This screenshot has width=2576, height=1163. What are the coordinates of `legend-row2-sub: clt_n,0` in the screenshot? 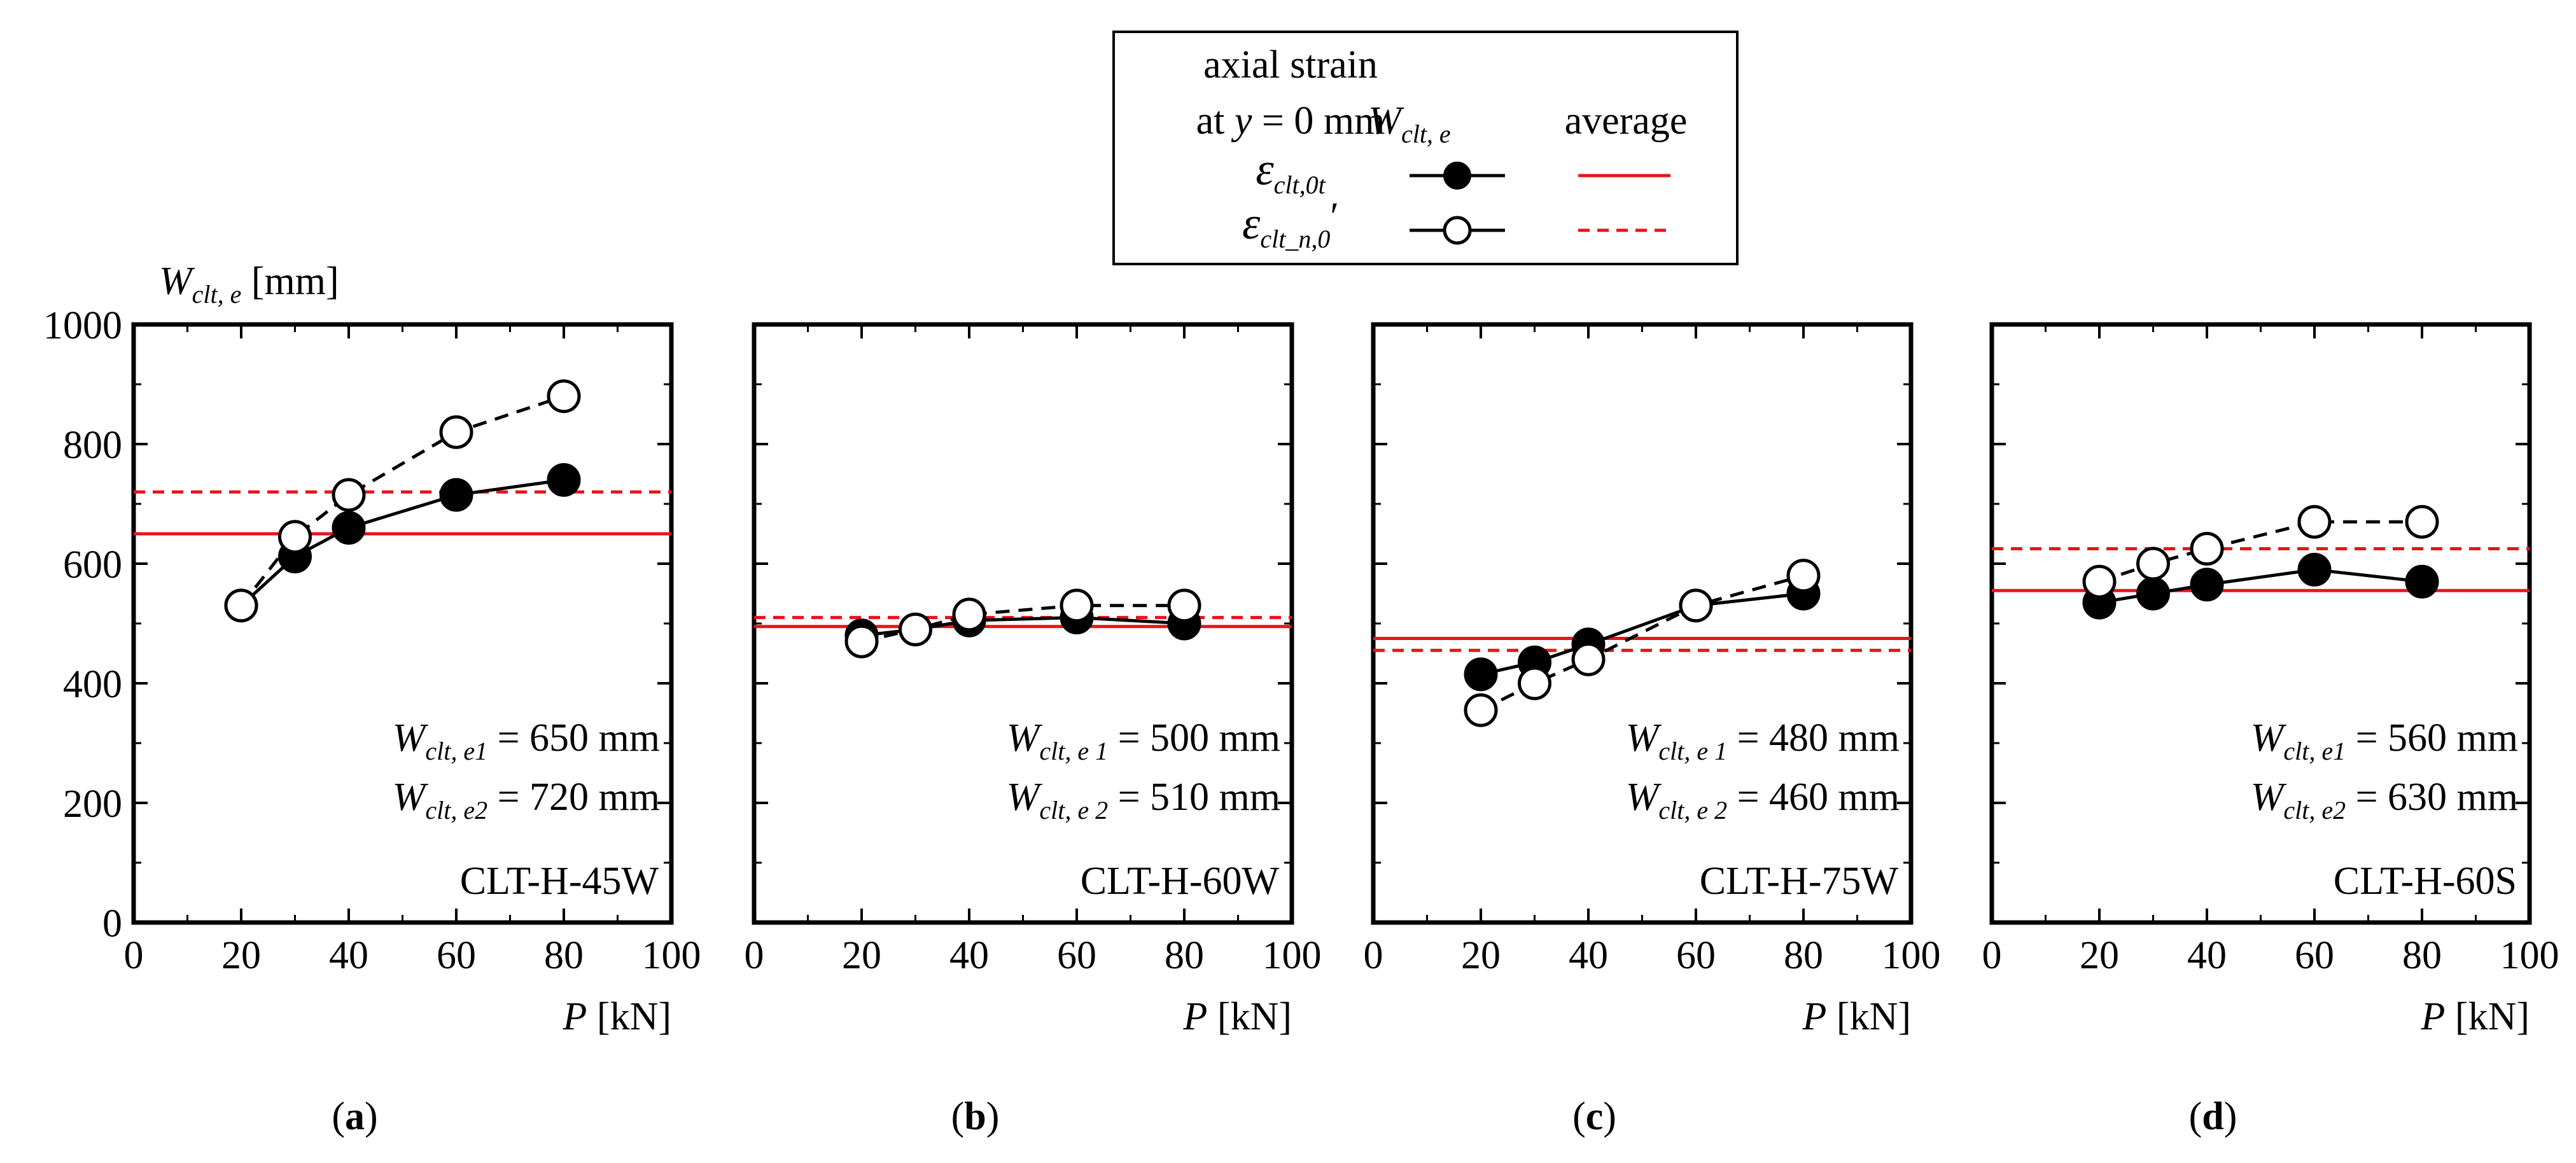 It's located at (1295, 239).